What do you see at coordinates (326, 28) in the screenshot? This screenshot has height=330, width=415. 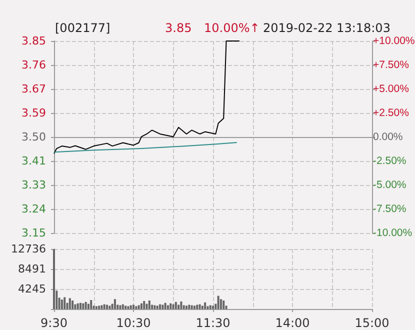 I see `text: 2019-02-22 13:18:03` at bounding box center [326, 28].